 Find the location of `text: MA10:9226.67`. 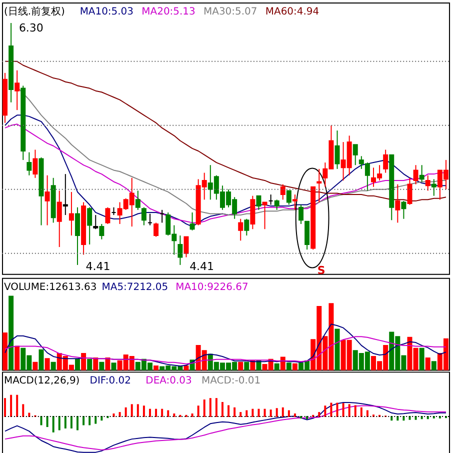

text: MA10:9226.67 is located at coordinates (212, 287).